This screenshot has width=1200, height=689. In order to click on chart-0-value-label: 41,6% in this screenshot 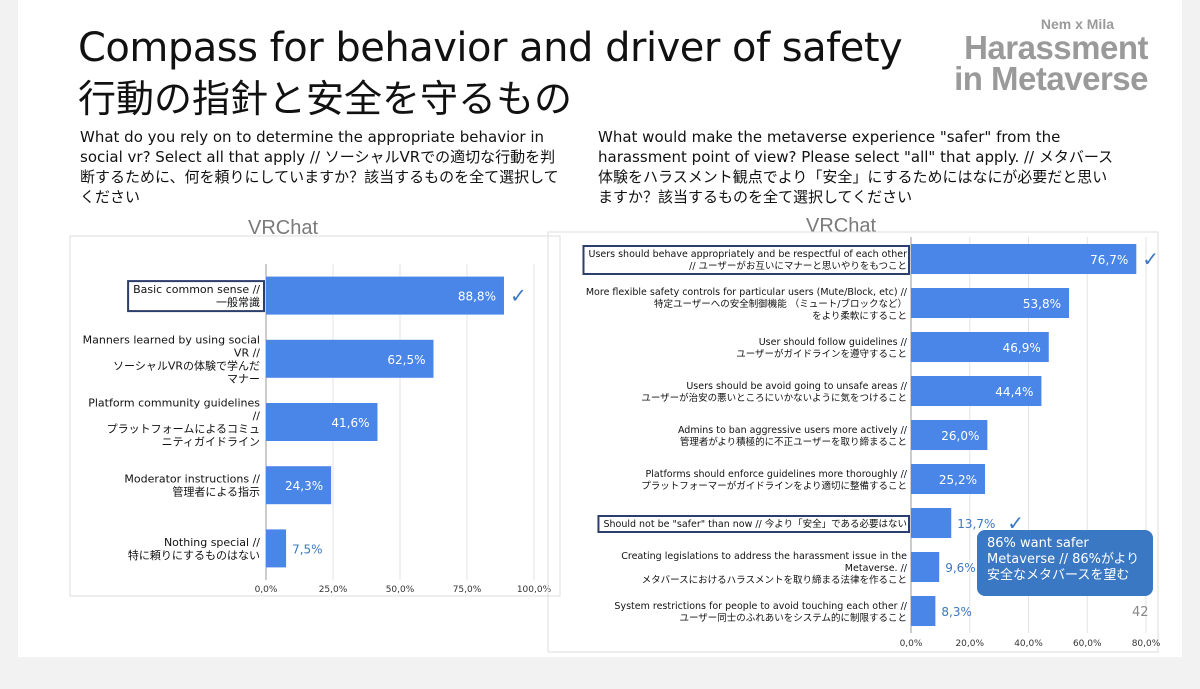, I will do `click(350, 423)`.